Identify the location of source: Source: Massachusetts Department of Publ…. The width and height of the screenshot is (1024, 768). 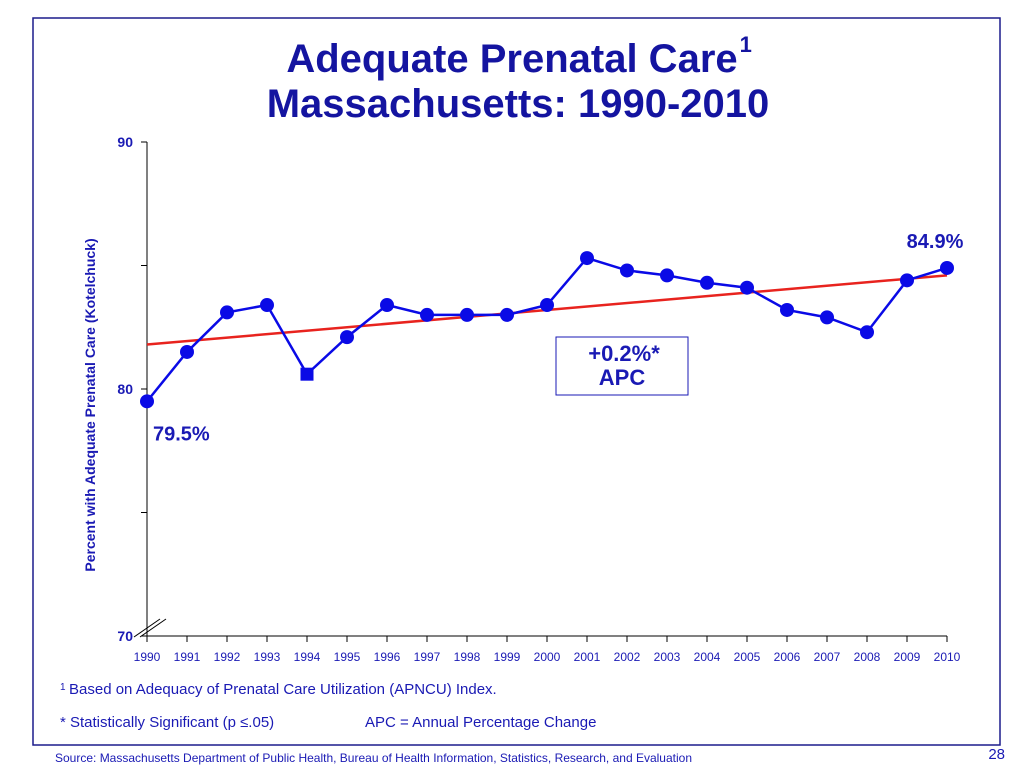
(373, 758).